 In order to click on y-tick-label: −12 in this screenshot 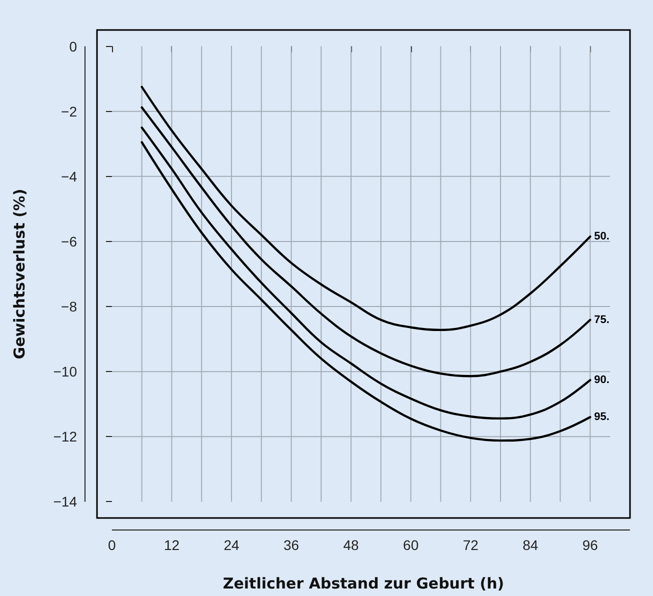, I will do `click(65, 436)`.